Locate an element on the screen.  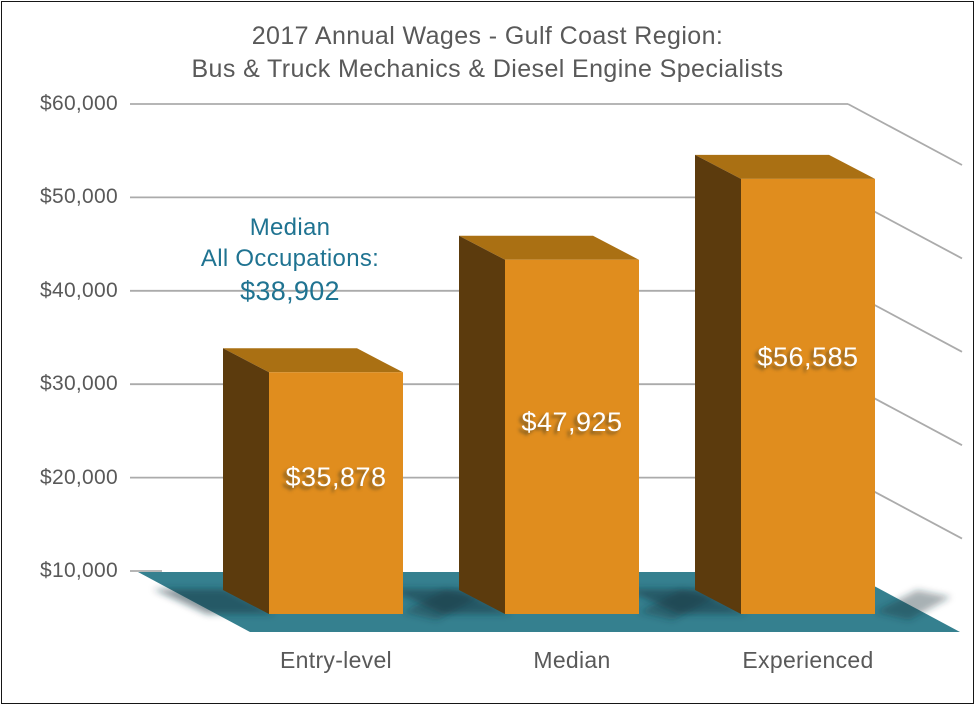
x-category-label: Entry-level is located at coordinates (336, 660).